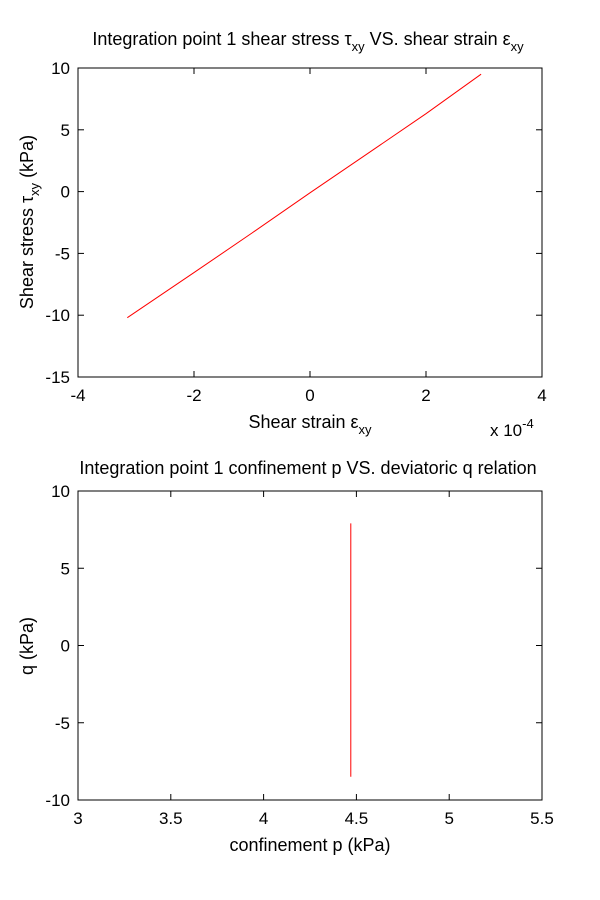  I want to click on x-tick-label: 5, so click(448, 818).